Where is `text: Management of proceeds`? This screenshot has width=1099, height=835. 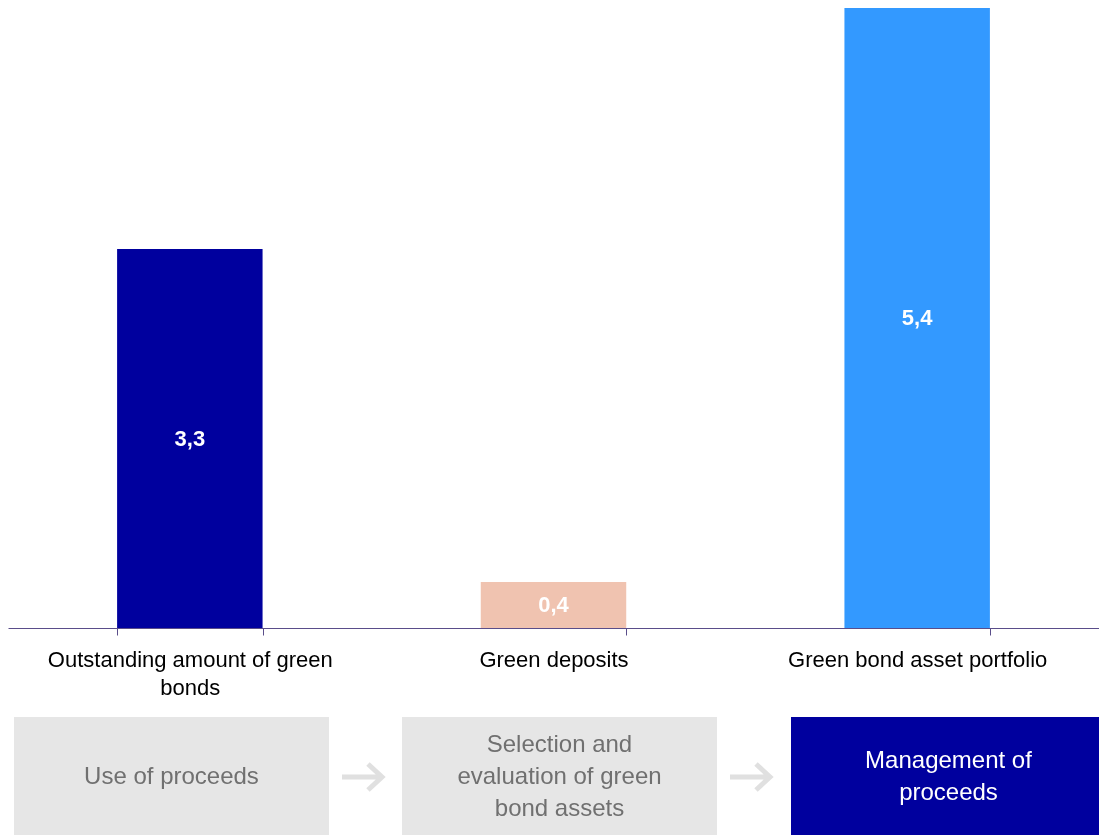 text: Management of proceeds is located at coordinates (945, 776).